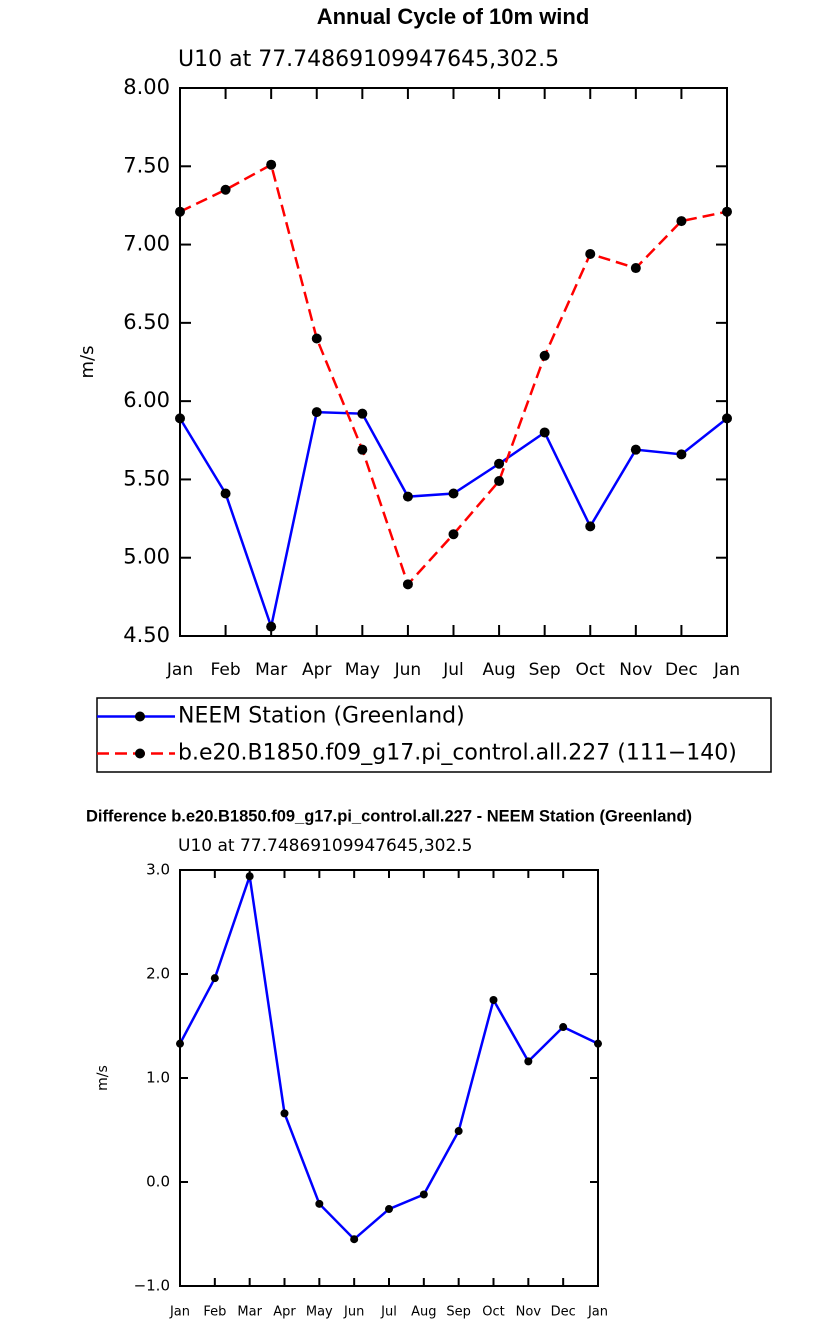  Describe the element at coordinates (146, 478) in the screenshot. I see `y-tick-label: 5.50` at that location.